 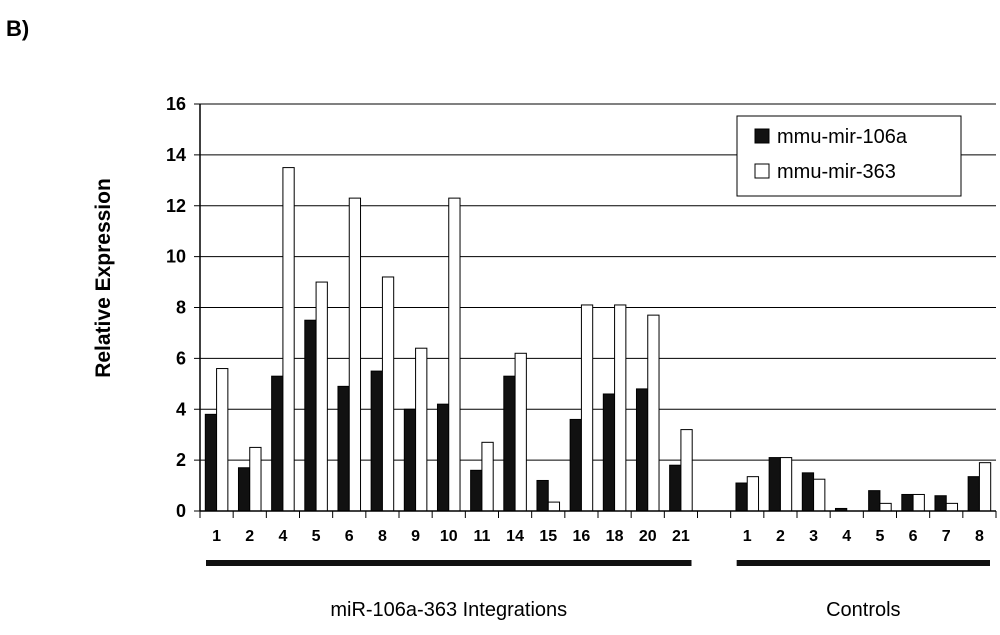 I want to click on x-axis-tick-labels: 1 2 4 5 6 8 9 10 11 14 15 16 18 20 21 1 2 3 4 5 6 7 8, so click(x=598, y=536).